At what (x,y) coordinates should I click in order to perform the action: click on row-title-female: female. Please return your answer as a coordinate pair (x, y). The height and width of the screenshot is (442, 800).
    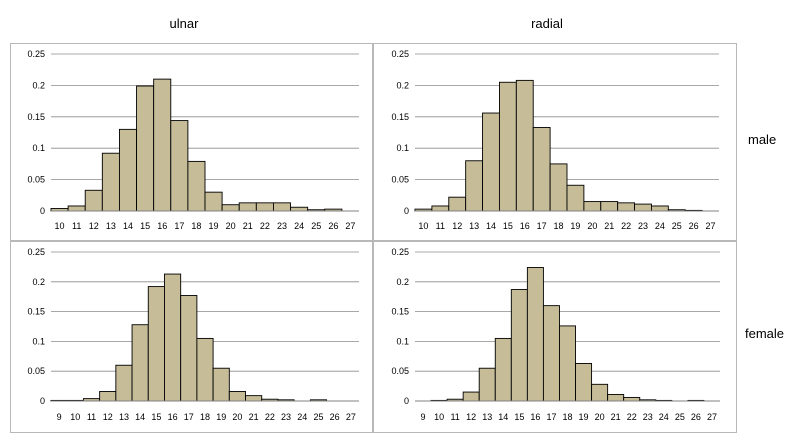
    Looking at the image, I should click on (765, 333).